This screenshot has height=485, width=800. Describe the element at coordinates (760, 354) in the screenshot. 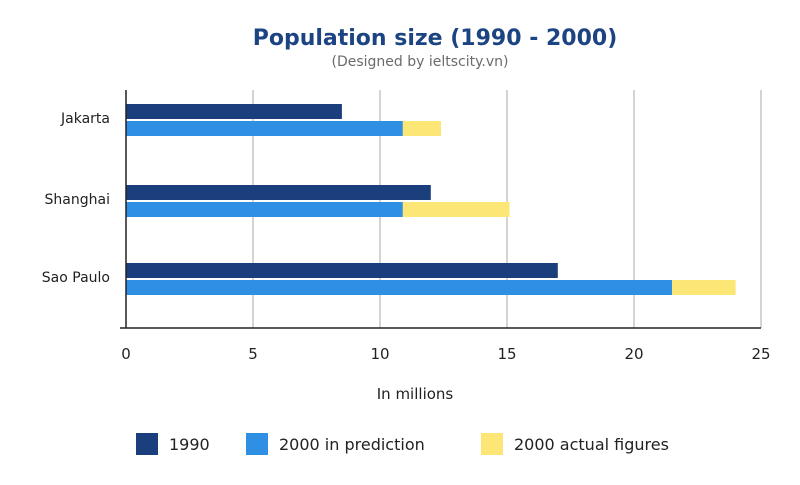

I see `x-tick-label-25: 25` at that location.